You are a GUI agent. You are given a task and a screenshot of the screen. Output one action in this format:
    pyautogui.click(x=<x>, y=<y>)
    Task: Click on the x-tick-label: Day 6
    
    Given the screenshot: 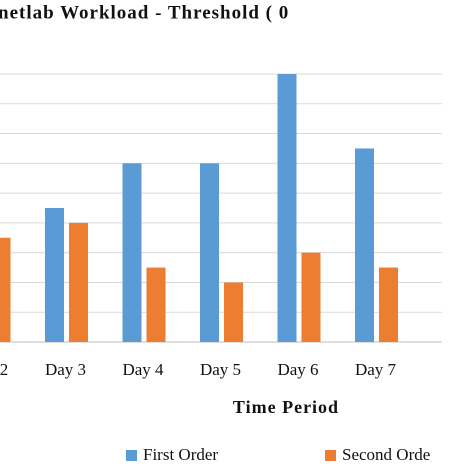 What is the action you would take?
    pyautogui.click(x=297, y=369)
    